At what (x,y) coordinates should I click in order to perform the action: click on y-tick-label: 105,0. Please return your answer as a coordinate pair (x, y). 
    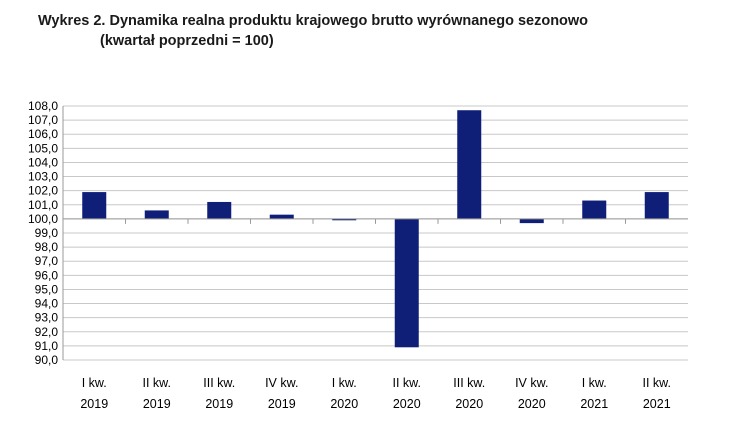
    Looking at the image, I should click on (43, 148).